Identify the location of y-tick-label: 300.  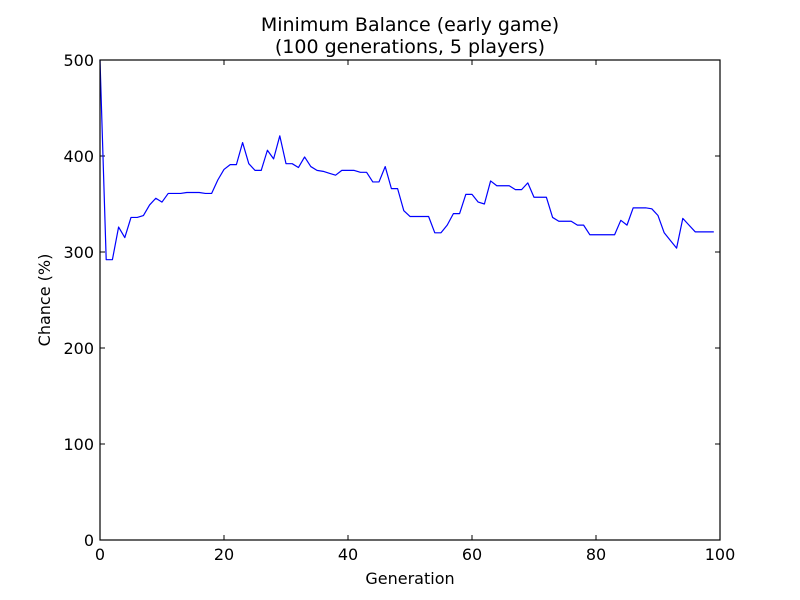
(78, 252).